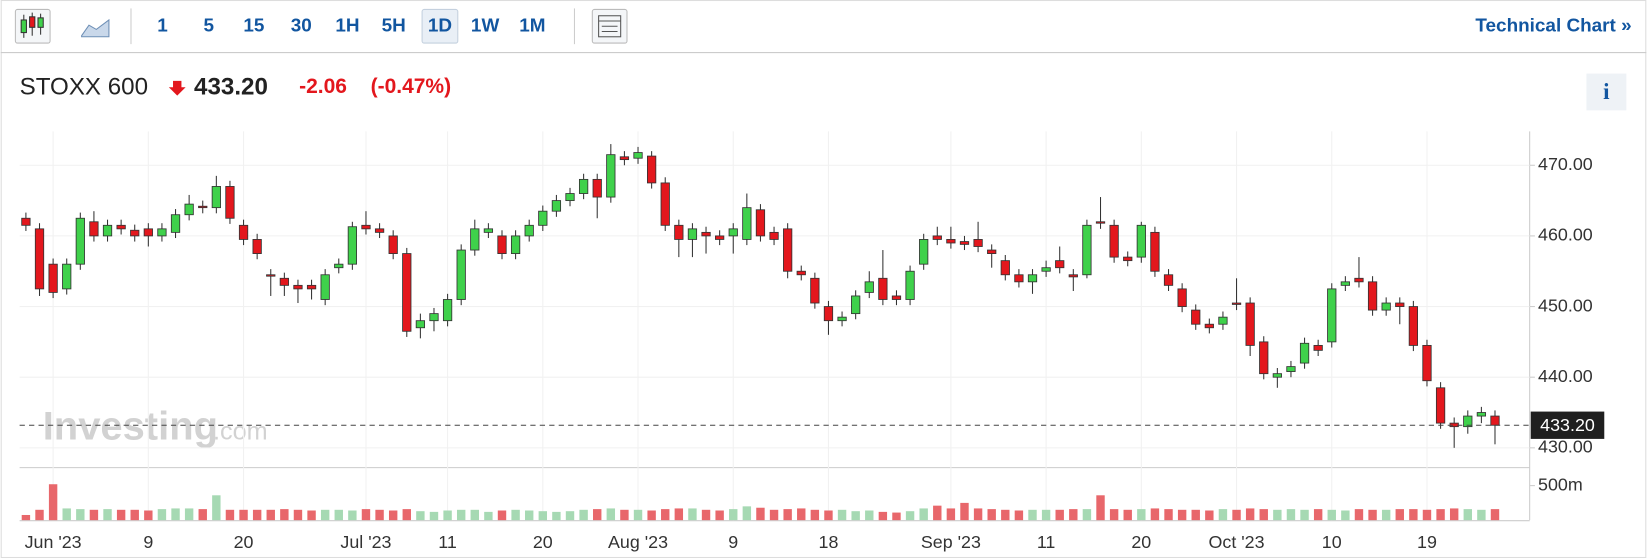 The height and width of the screenshot is (558, 1647). I want to click on interval-button: 15, so click(253, 25).